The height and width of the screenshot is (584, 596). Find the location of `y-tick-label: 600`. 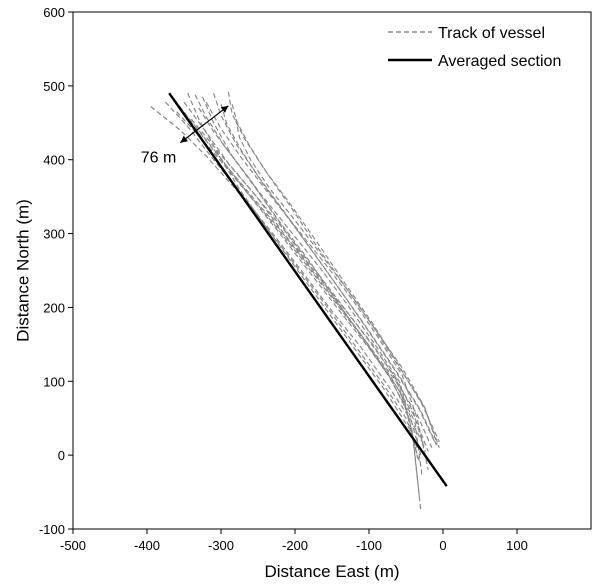

y-tick-label: 600 is located at coordinates (54, 12).